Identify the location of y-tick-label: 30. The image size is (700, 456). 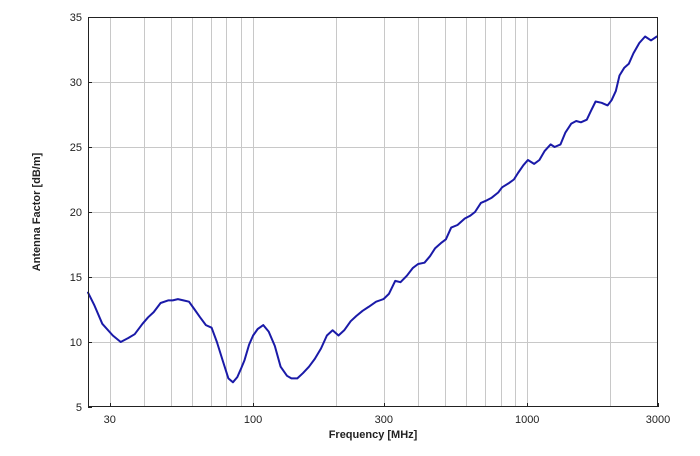
(76, 83).